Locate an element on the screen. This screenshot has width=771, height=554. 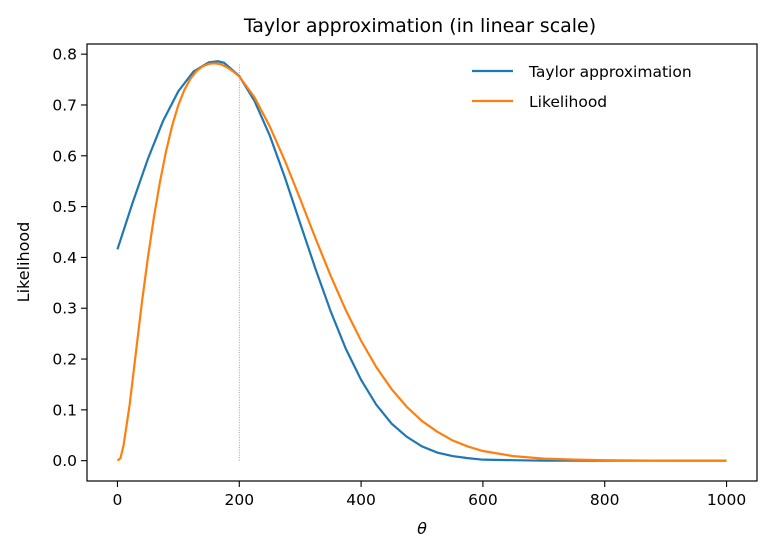
legend-label-likelihood: Likelihood is located at coordinates (568, 102).